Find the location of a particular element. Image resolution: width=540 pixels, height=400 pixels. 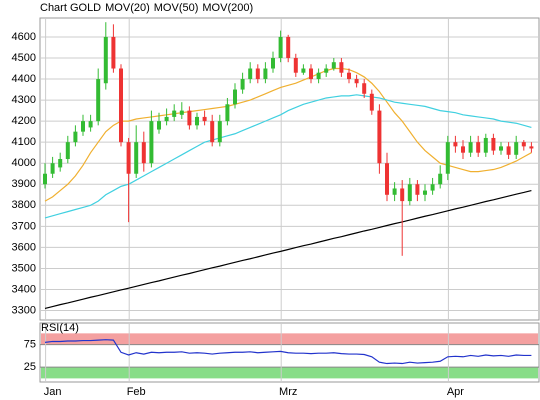

y-tick-label: 4200 is located at coordinates (24, 121).